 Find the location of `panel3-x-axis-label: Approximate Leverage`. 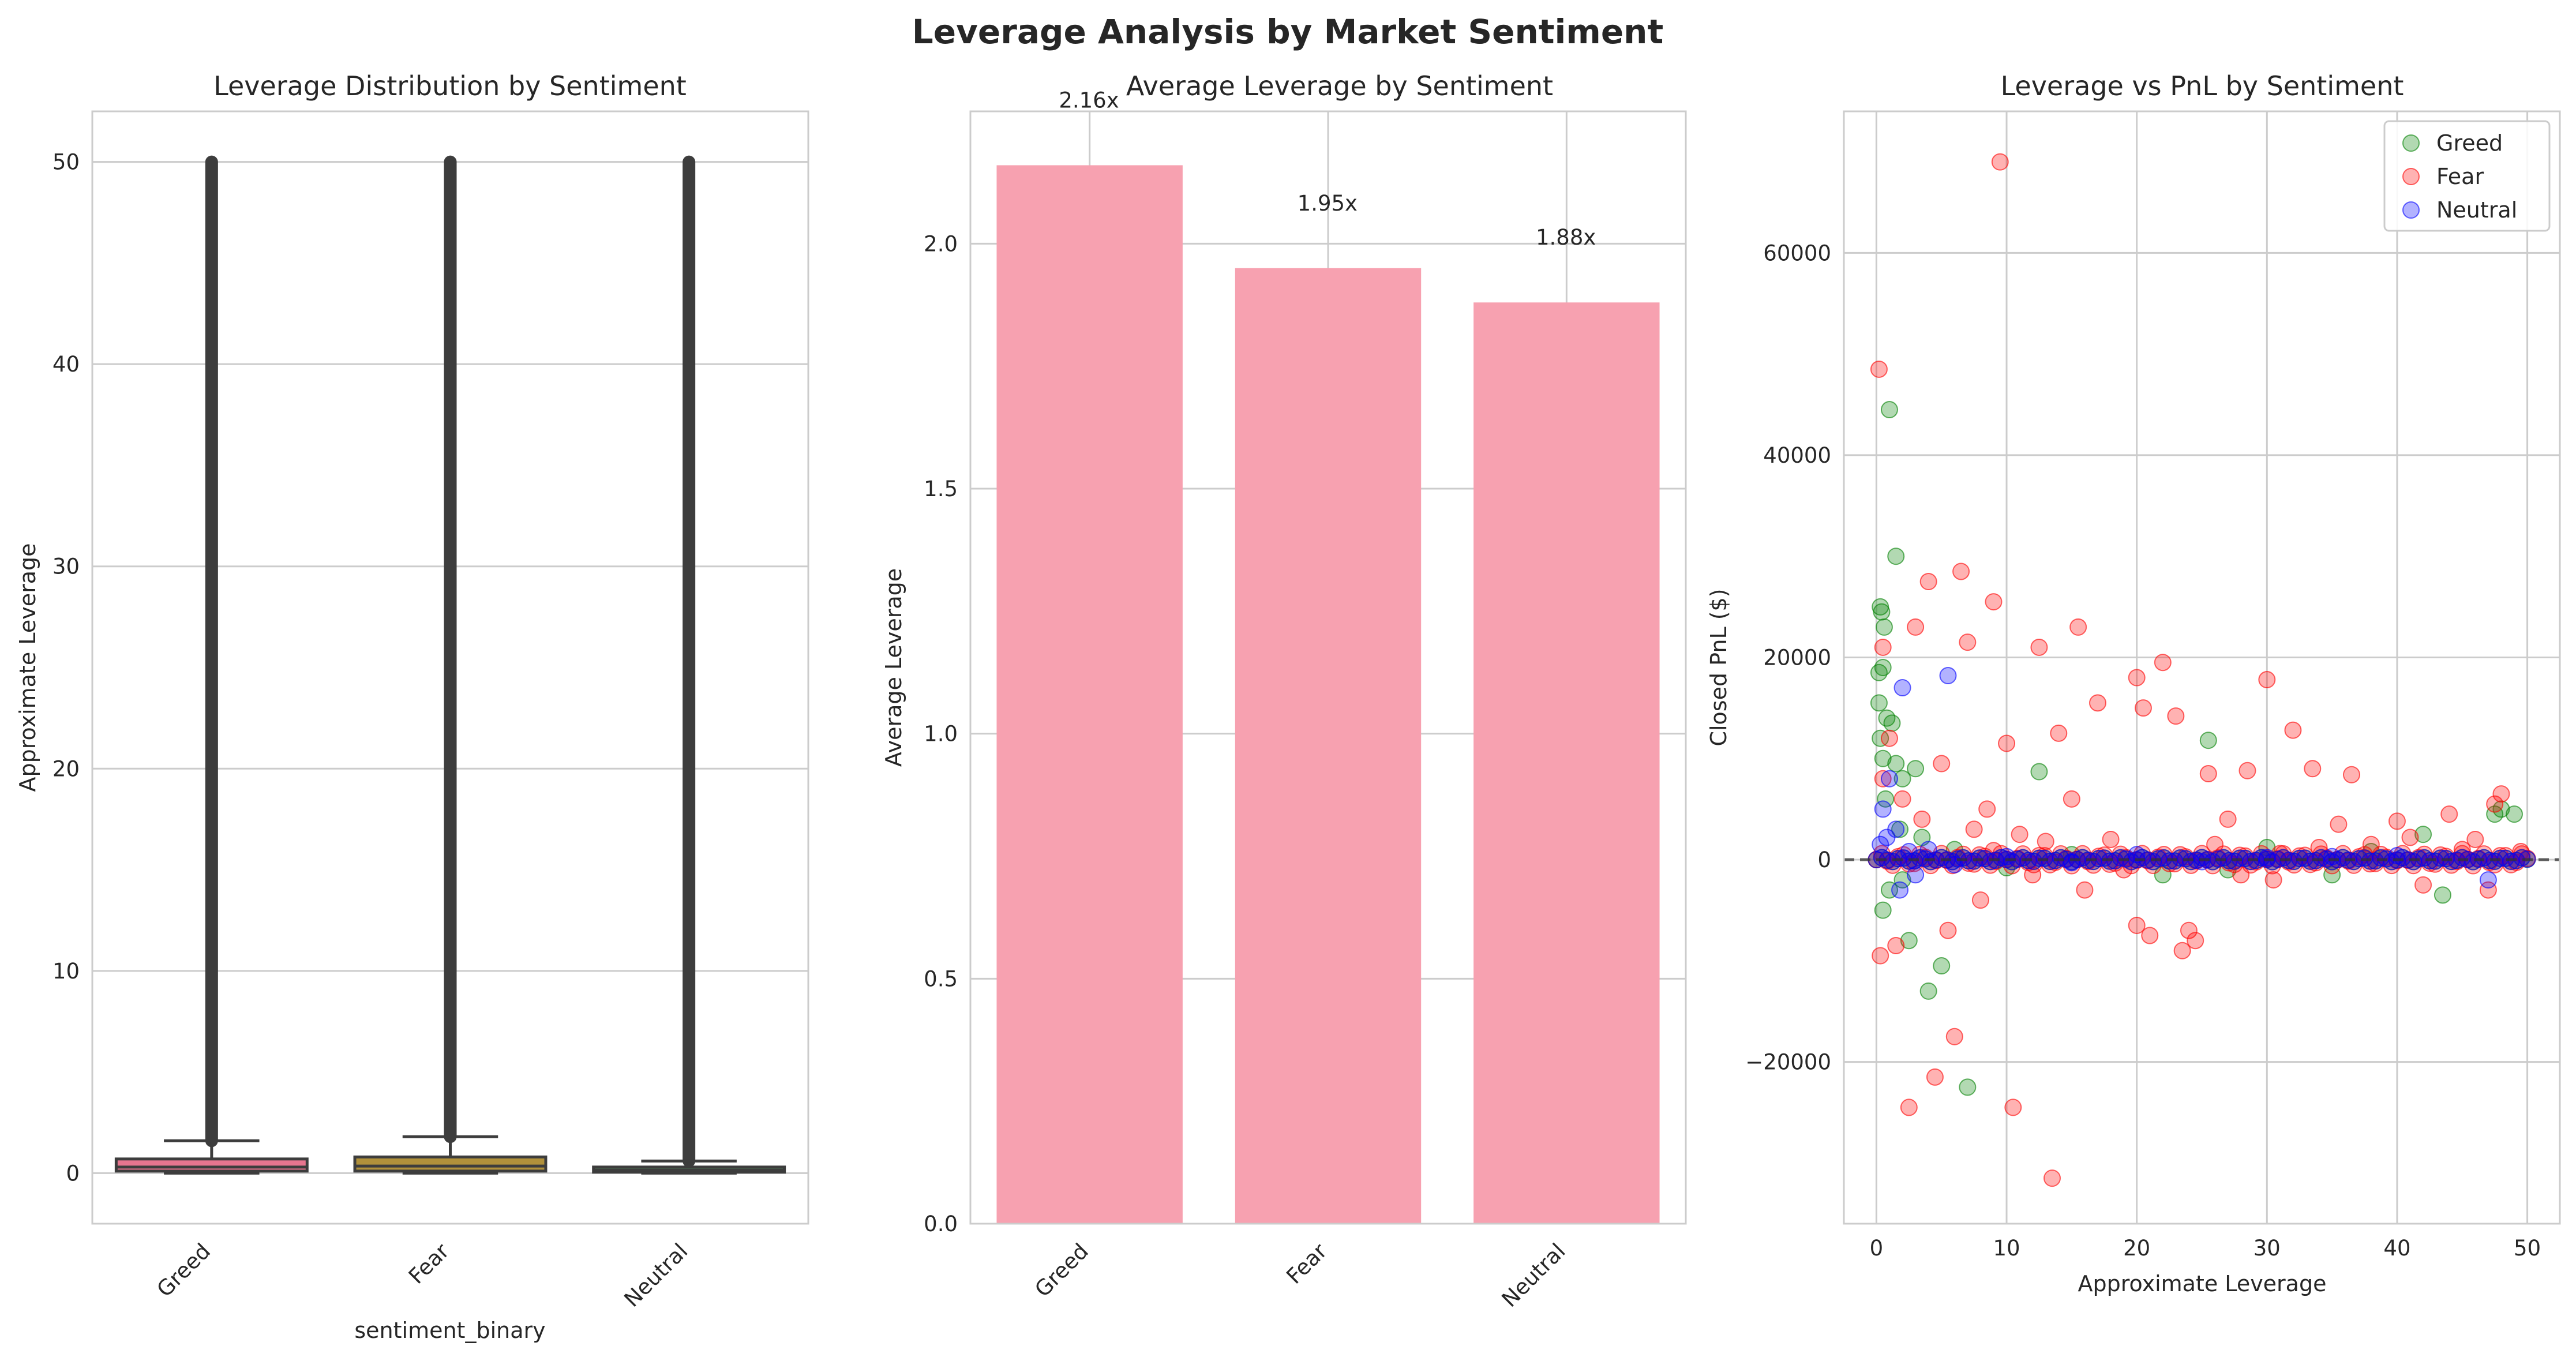

panel3-x-axis-label: Approximate Leverage is located at coordinates (2202, 1283).